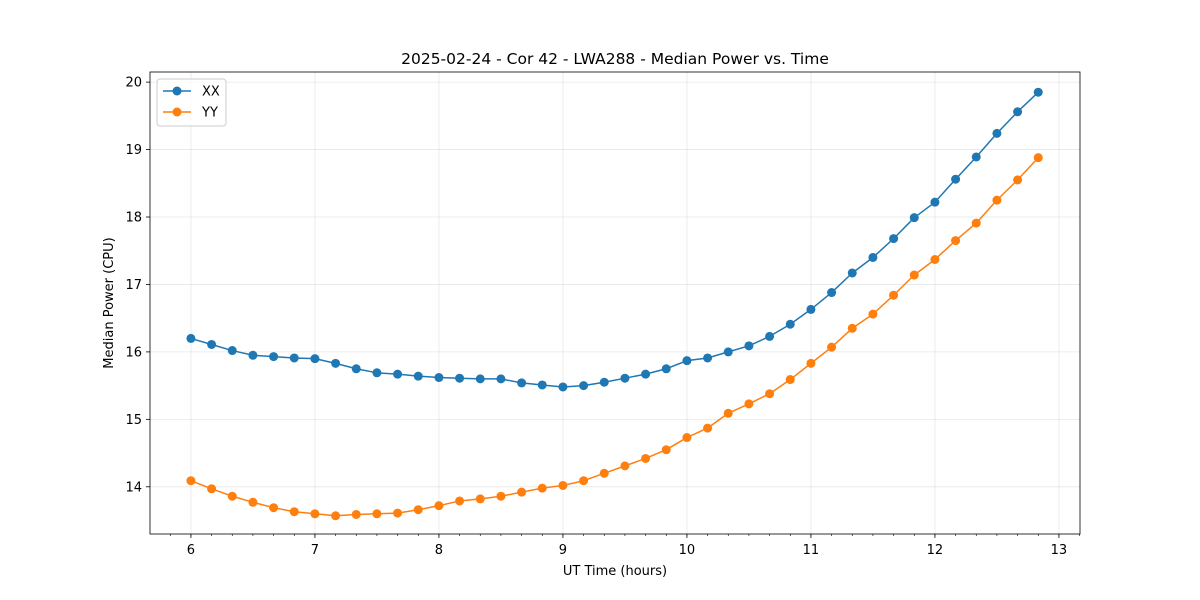 The height and width of the screenshot is (600, 1200). What do you see at coordinates (811, 550) in the screenshot?
I see `x-tick-label: 11` at bounding box center [811, 550].